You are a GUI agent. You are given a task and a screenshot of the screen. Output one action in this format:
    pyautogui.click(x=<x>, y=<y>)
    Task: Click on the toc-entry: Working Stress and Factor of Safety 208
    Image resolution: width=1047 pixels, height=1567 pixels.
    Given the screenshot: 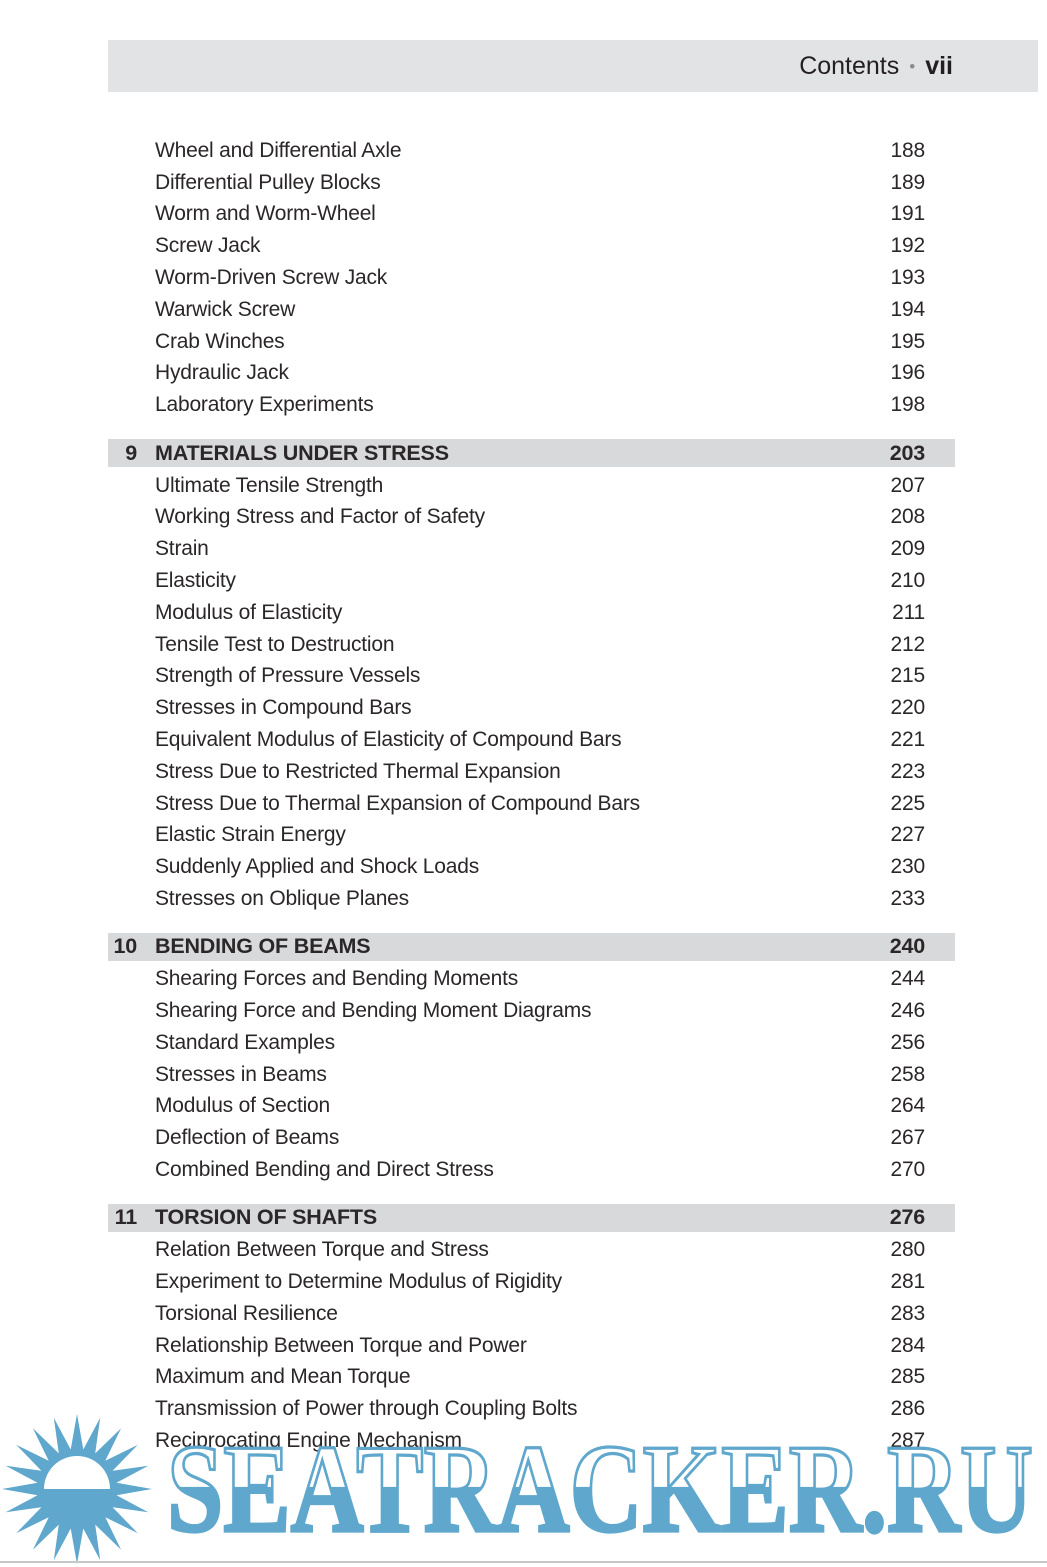 What is the action you would take?
    pyautogui.click(x=531, y=517)
    